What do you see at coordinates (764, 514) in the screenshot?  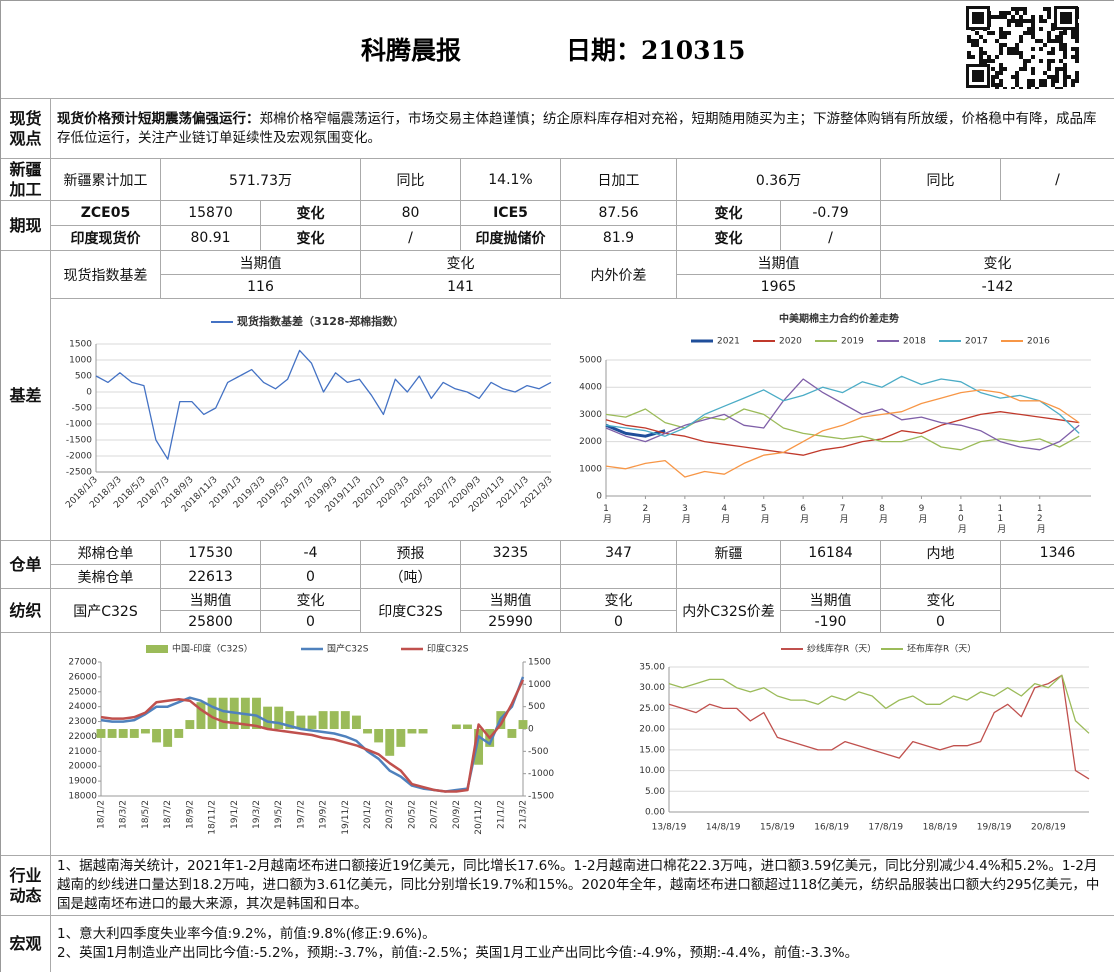 I see `x-tick-label: 5月` at bounding box center [764, 514].